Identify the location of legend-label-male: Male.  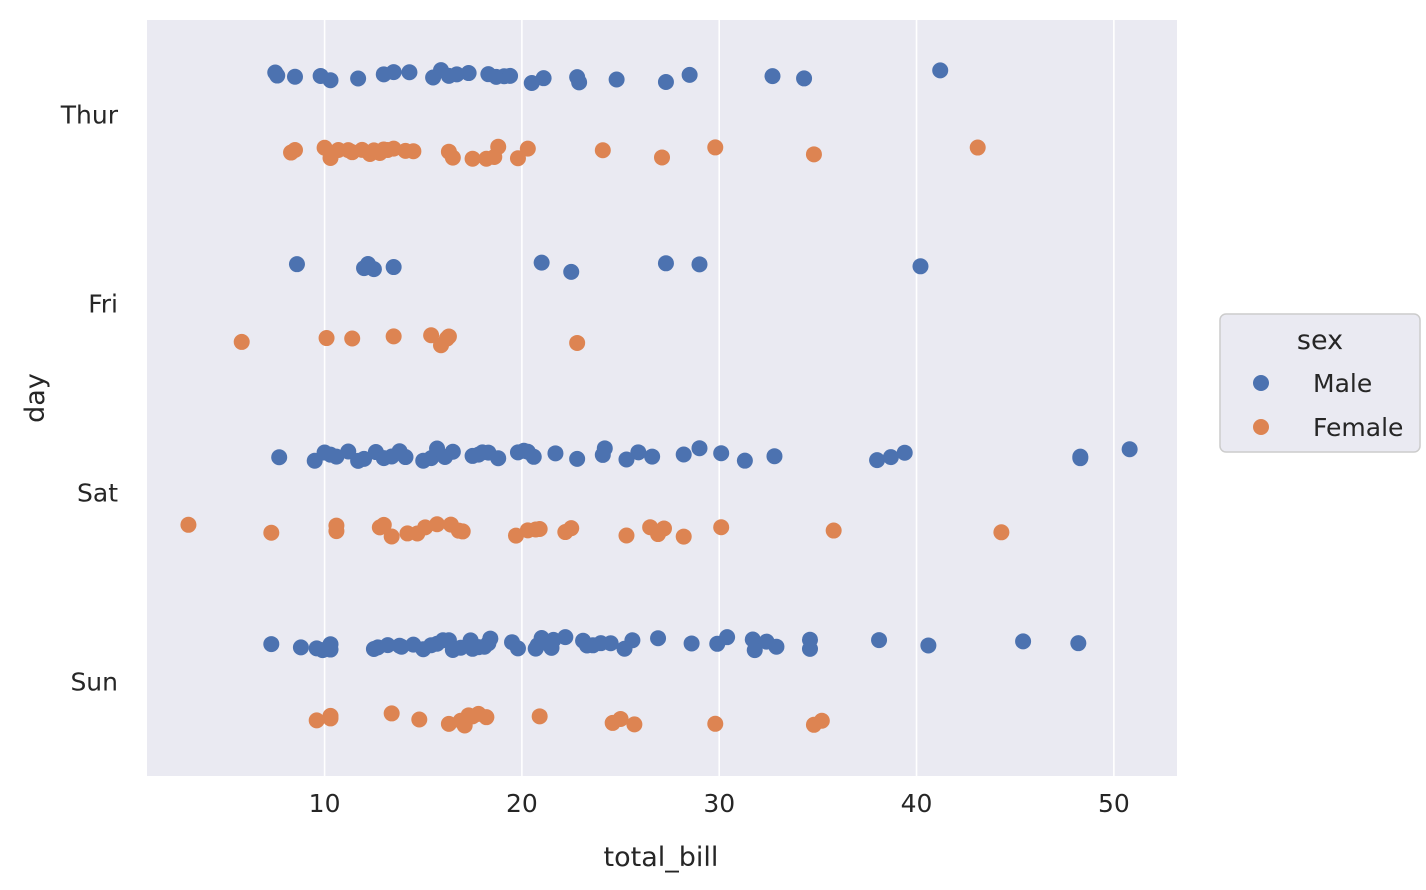
(1342, 383).